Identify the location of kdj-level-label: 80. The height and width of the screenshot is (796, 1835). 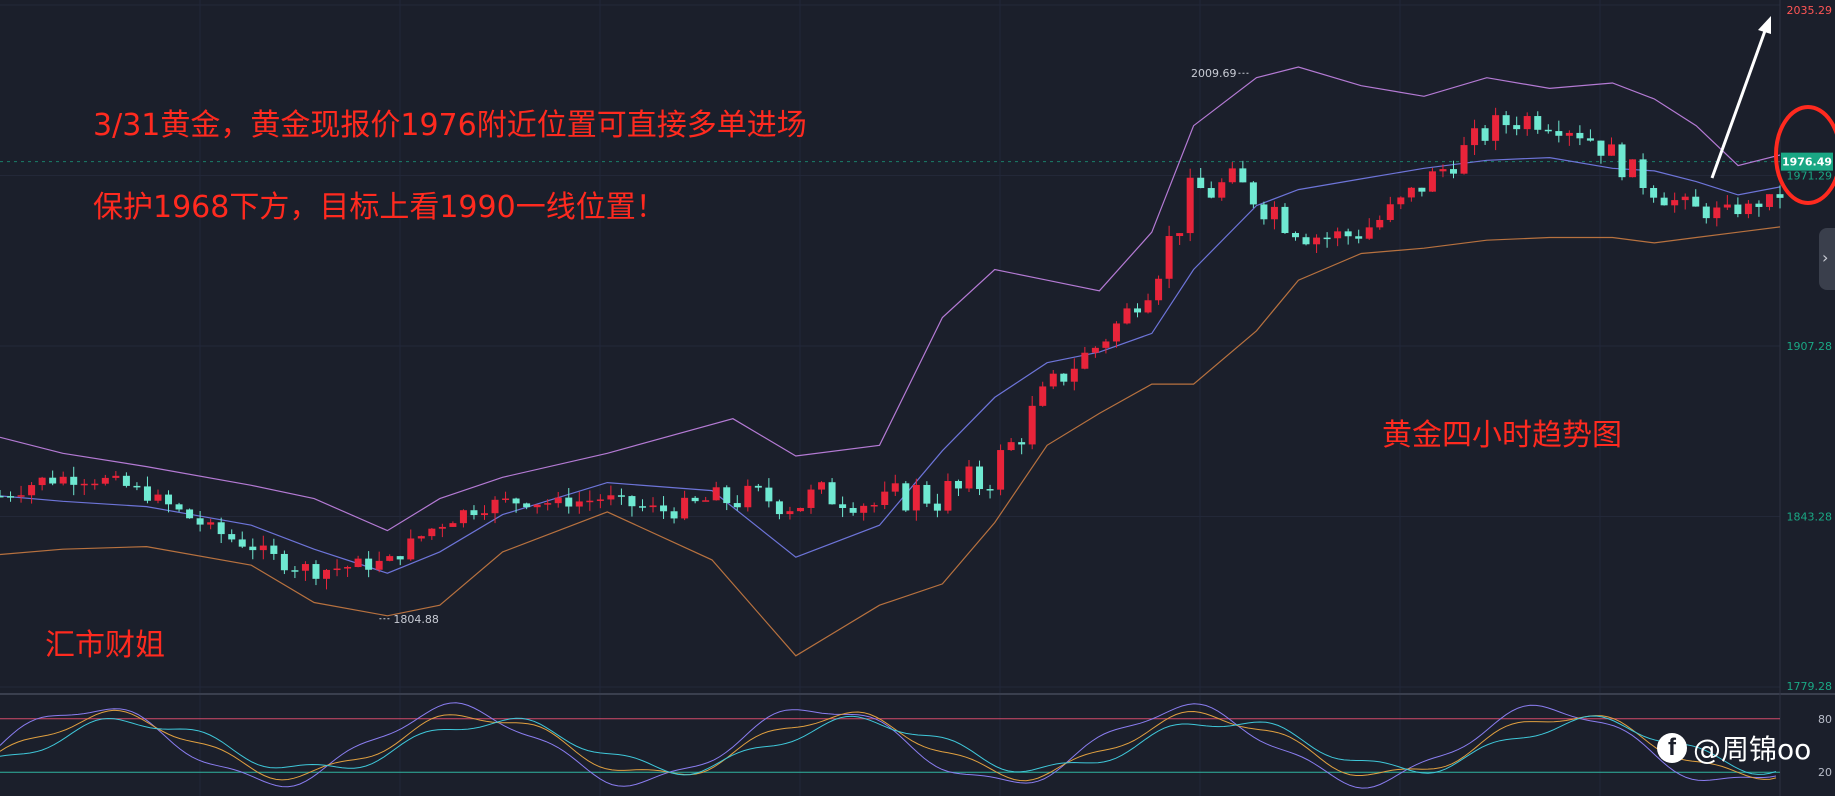
(1825, 719).